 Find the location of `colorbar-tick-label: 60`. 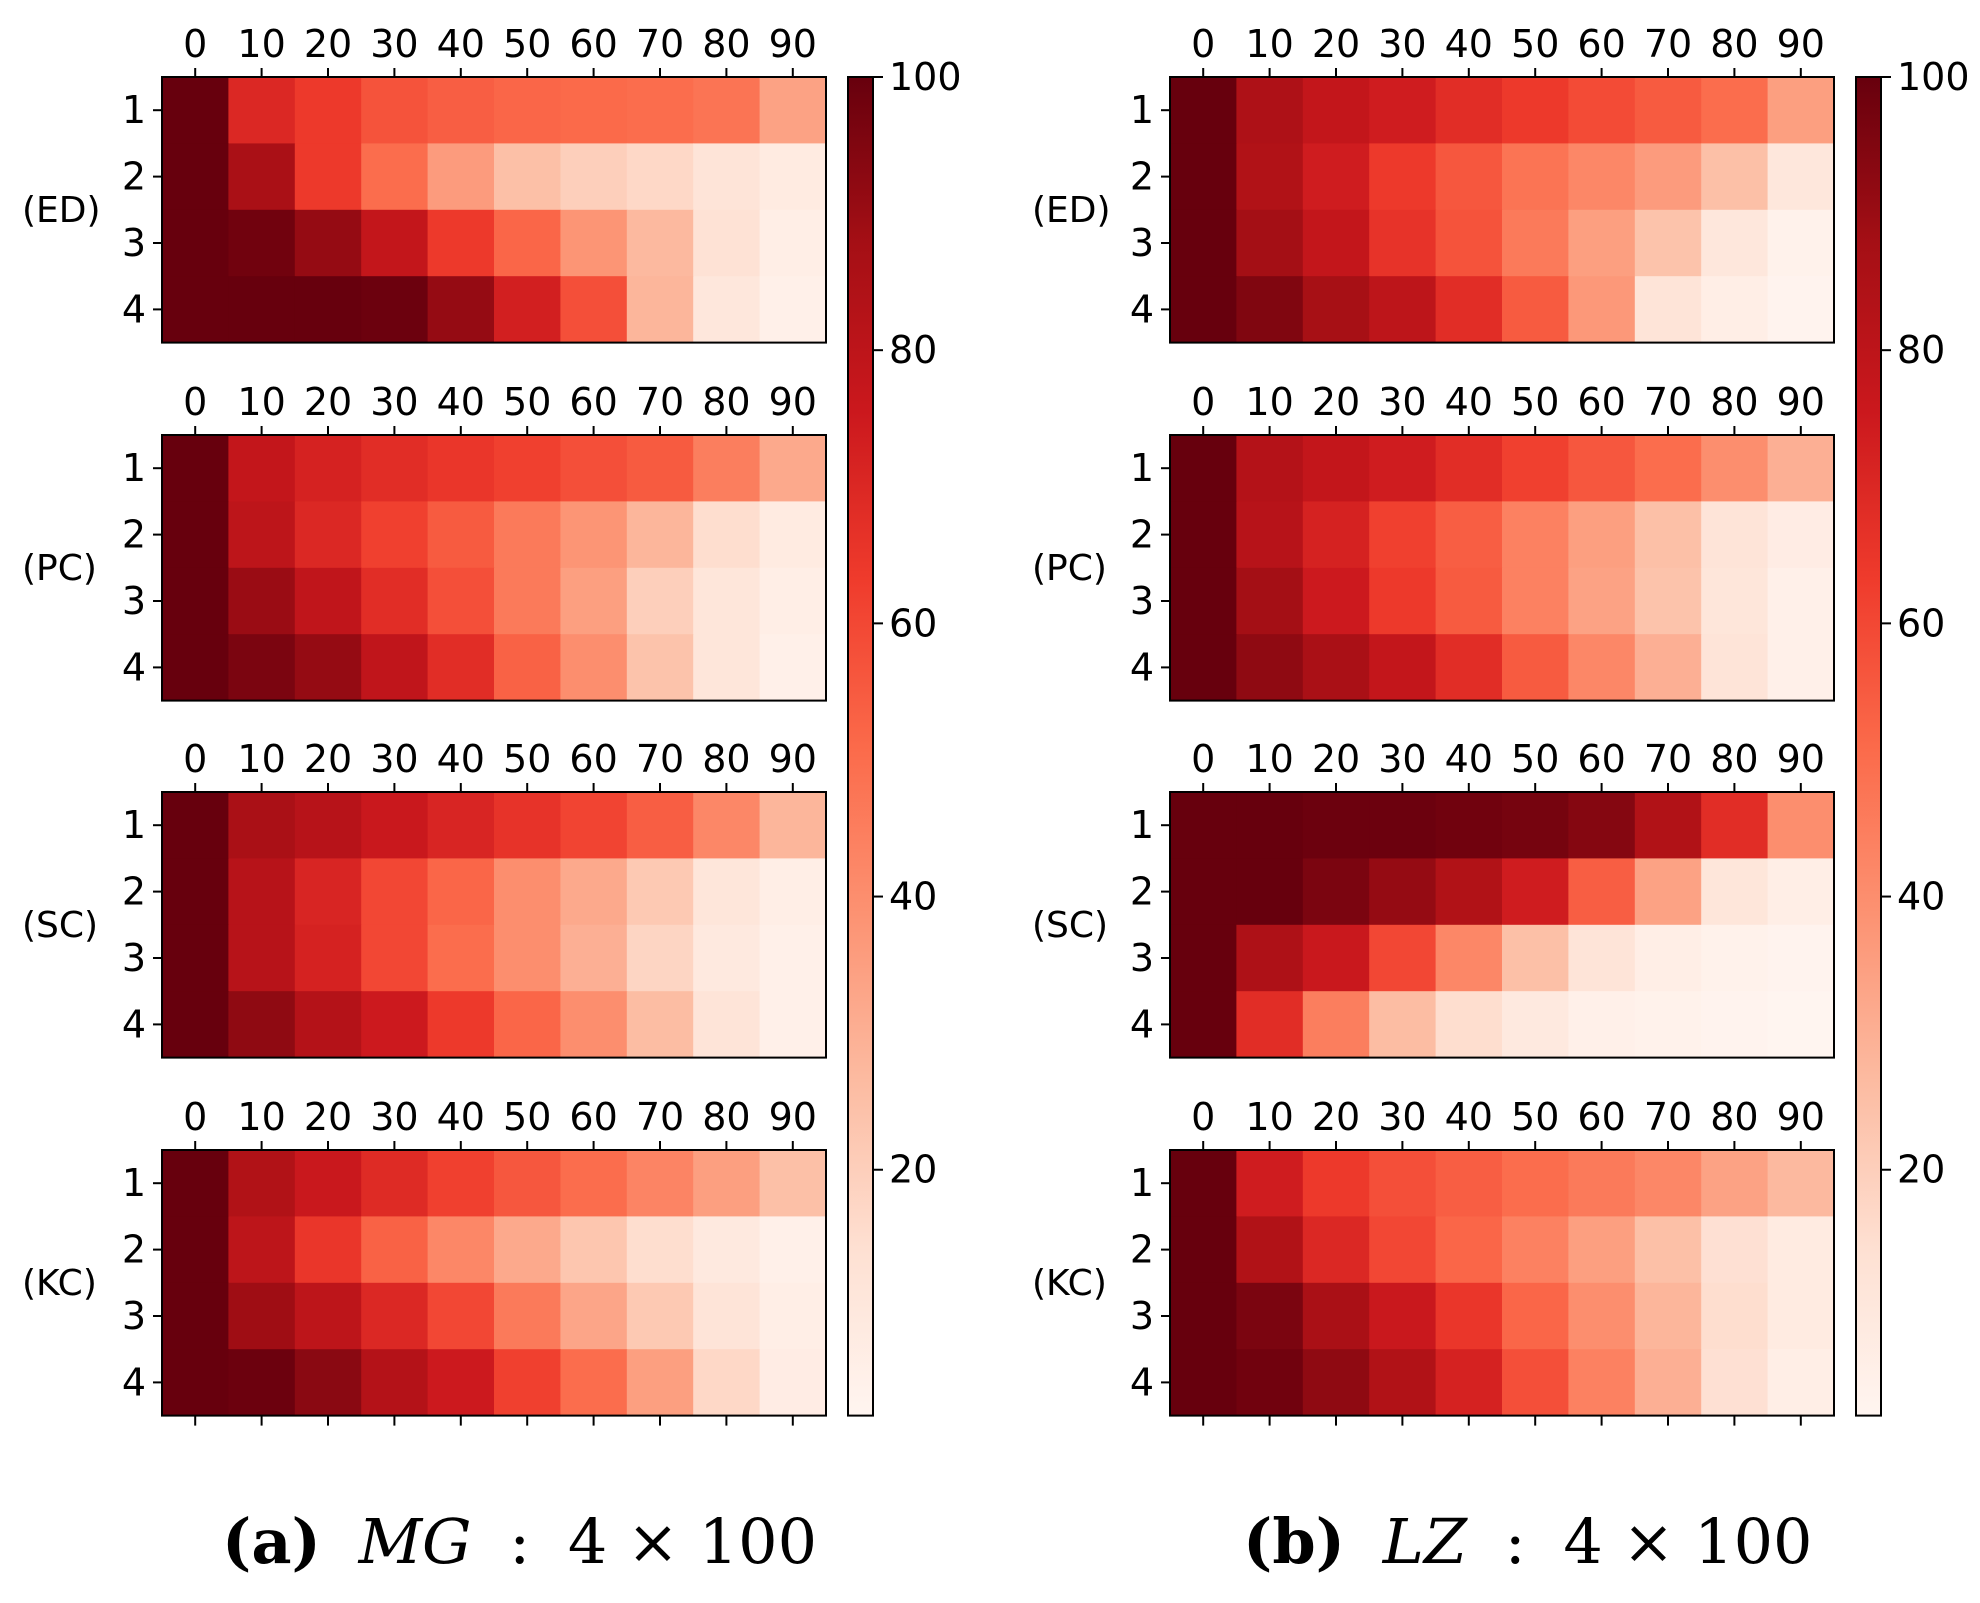

colorbar-tick-label: 60 is located at coordinates (1921, 623).